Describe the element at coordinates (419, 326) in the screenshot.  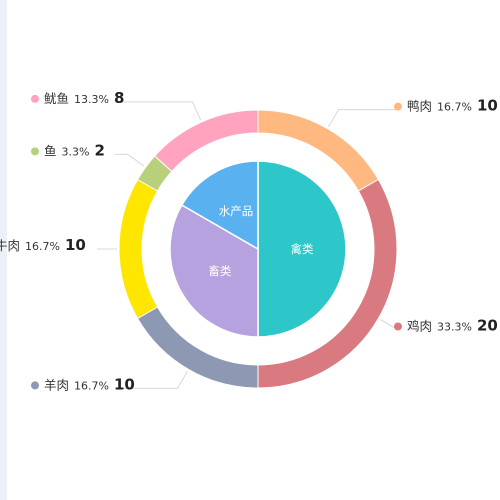
I see `label-name: 鸡肉` at that location.